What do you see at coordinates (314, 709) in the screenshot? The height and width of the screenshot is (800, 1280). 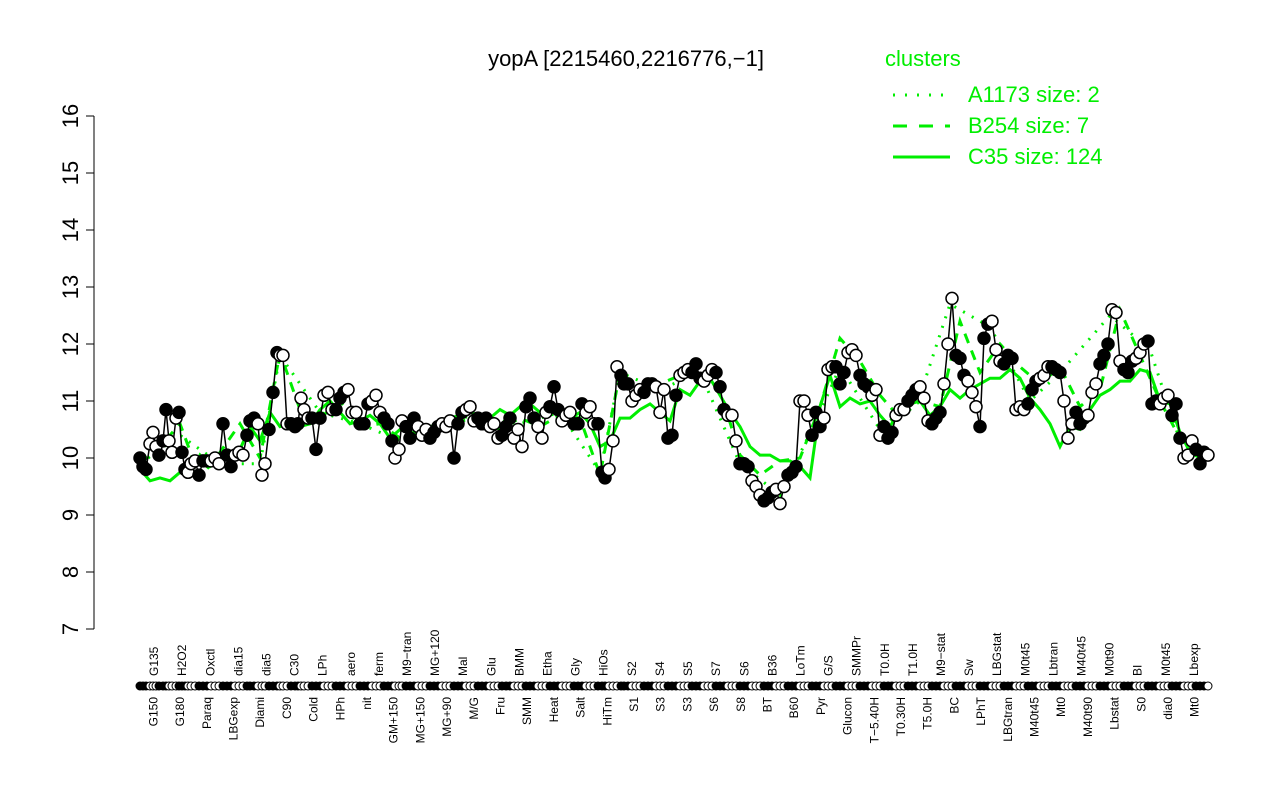 I see `x-tick-label: Cold` at bounding box center [314, 709].